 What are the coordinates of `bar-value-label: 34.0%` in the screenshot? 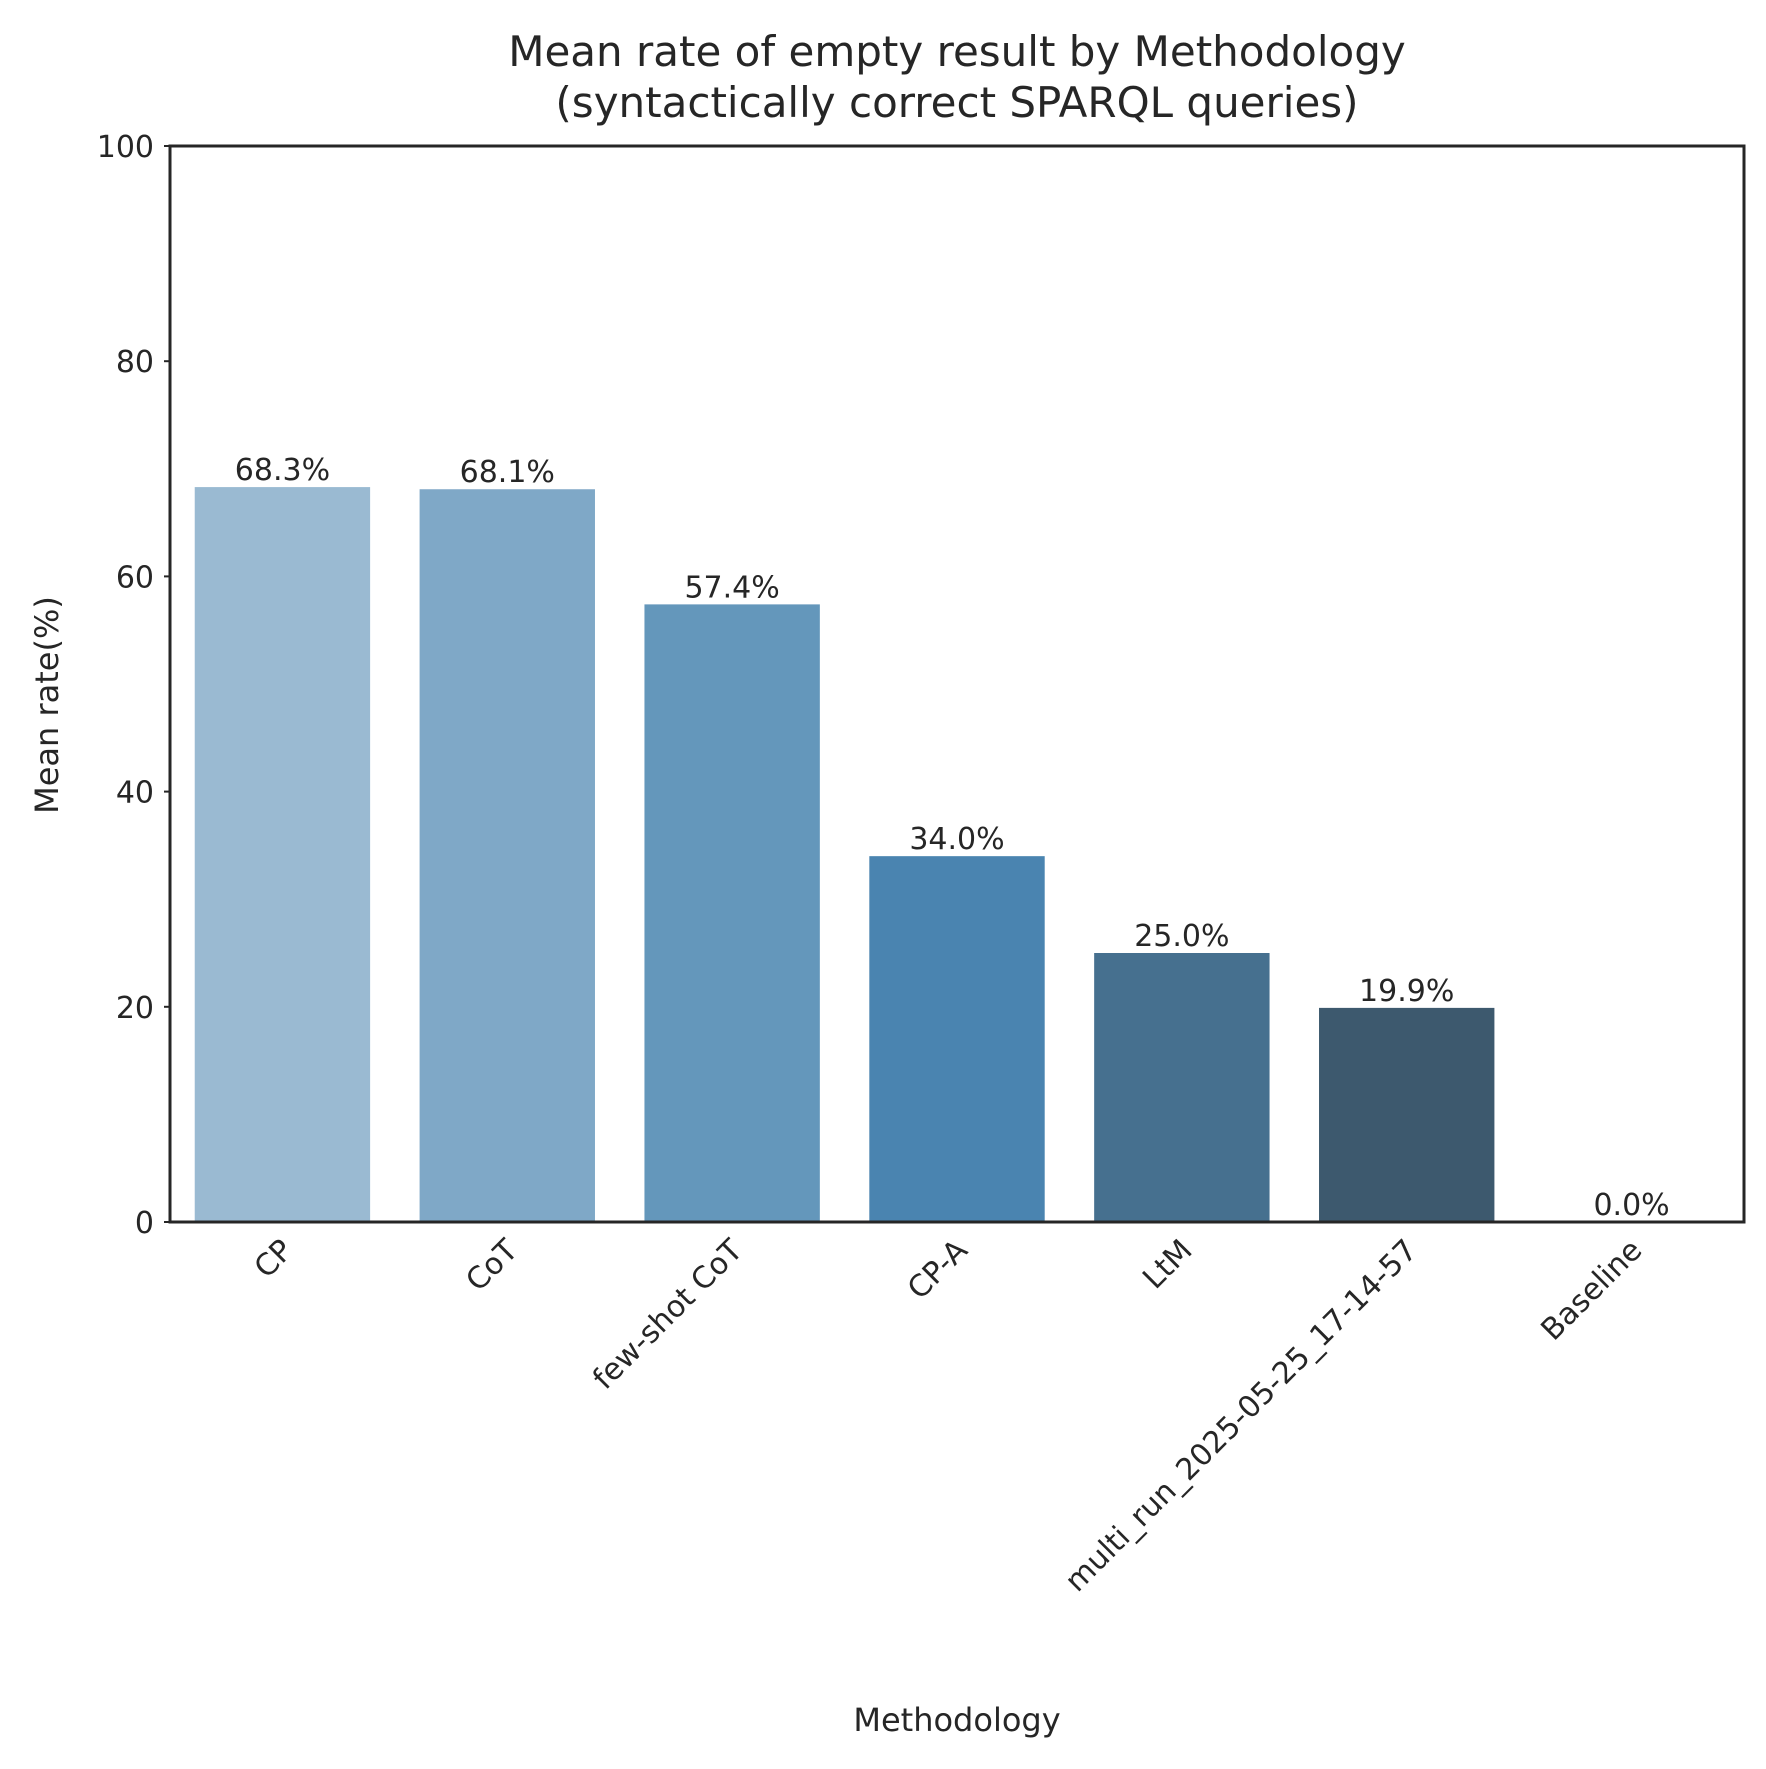 It's located at (956, 839).